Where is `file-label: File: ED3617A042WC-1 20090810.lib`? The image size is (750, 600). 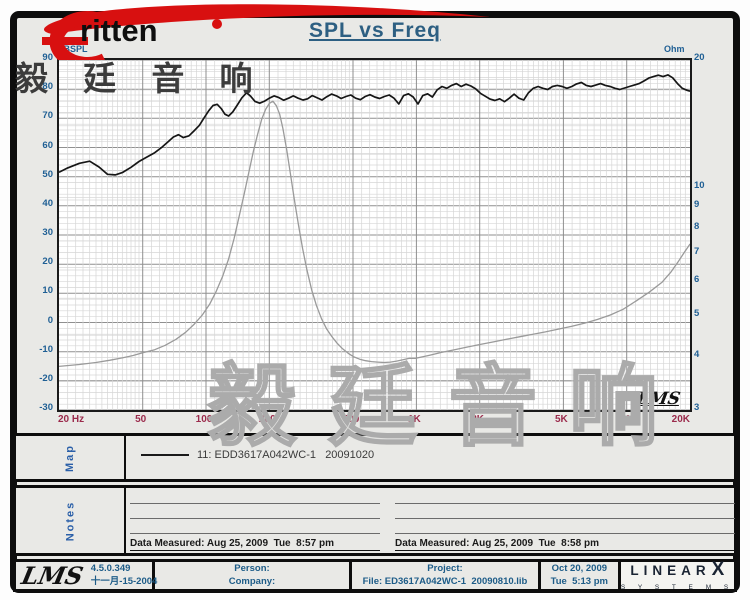
file-label: File: ED3617A042WC-1 20090810.lib is located at coordinates (445, 581).